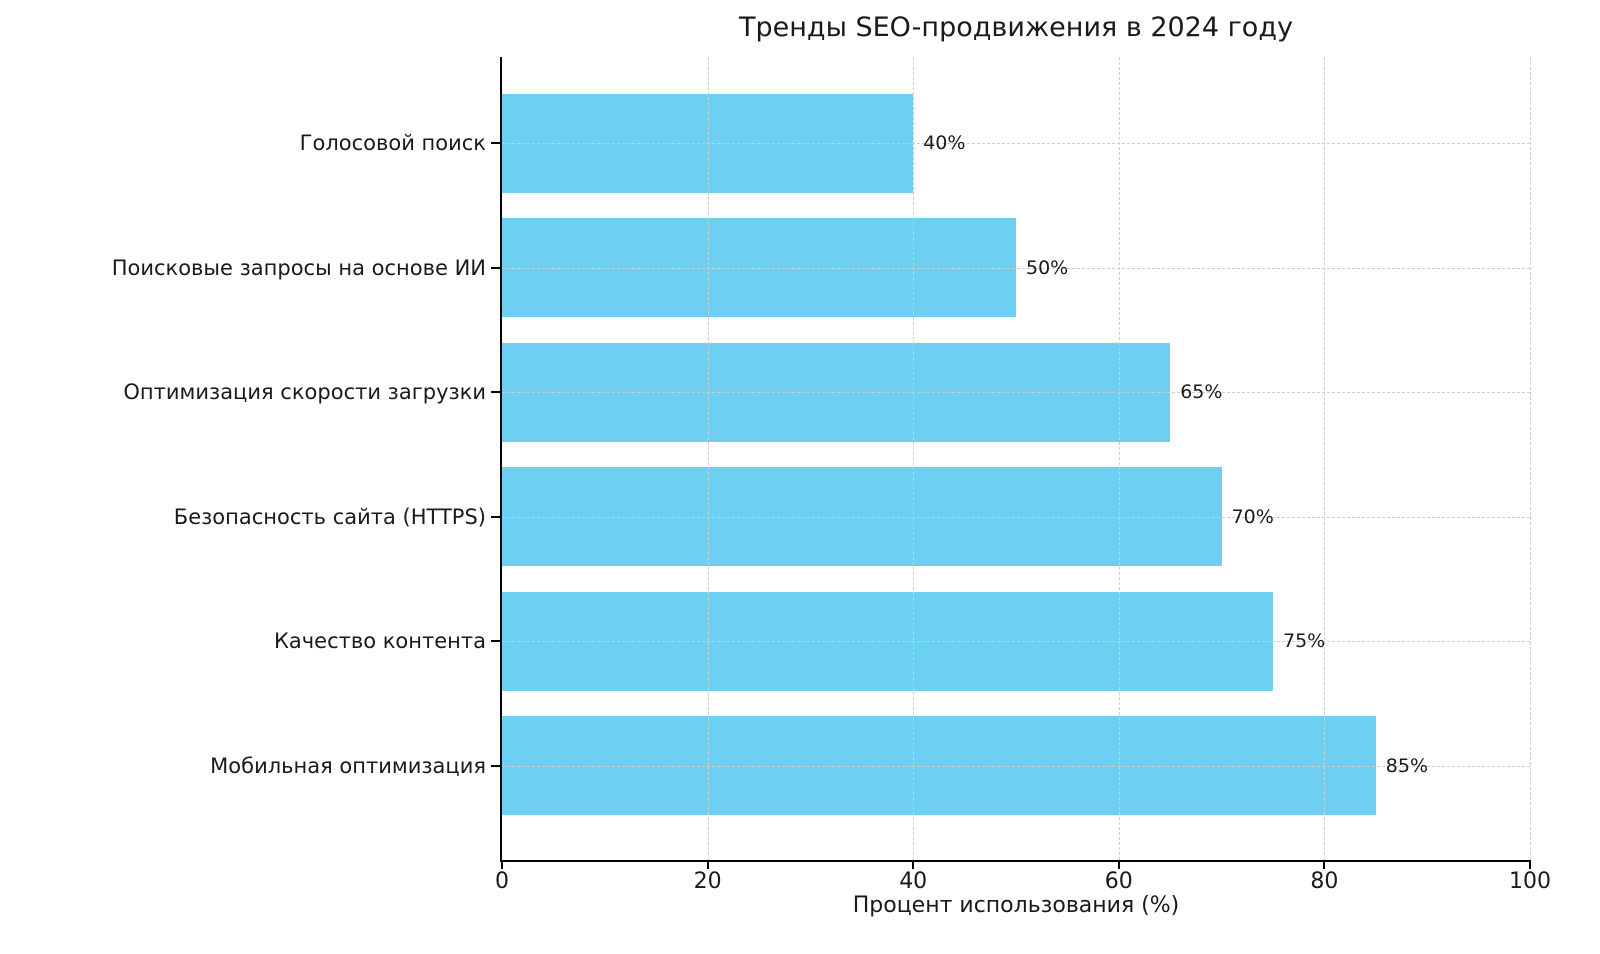  I want to click on category-label: Голосовой поиск, so click(392, 143).